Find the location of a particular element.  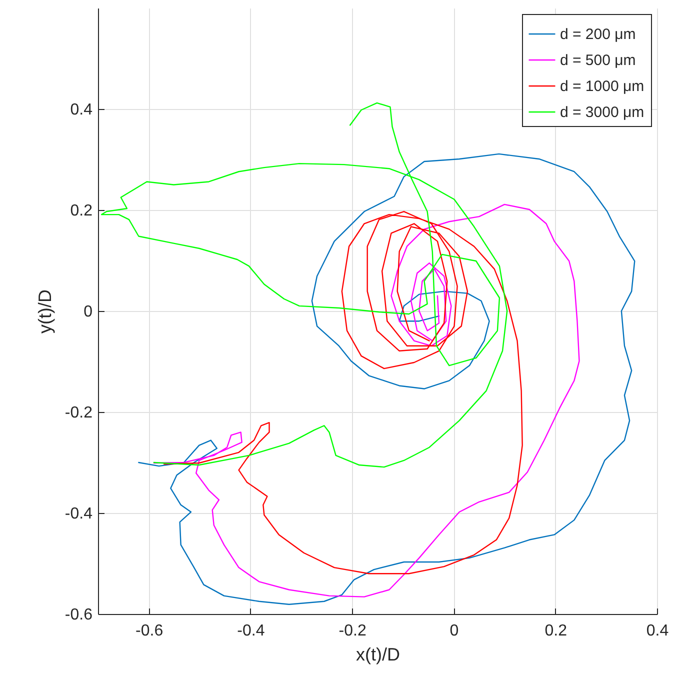

y-tick-label: 0.4 is located at coordinates (81, 110).